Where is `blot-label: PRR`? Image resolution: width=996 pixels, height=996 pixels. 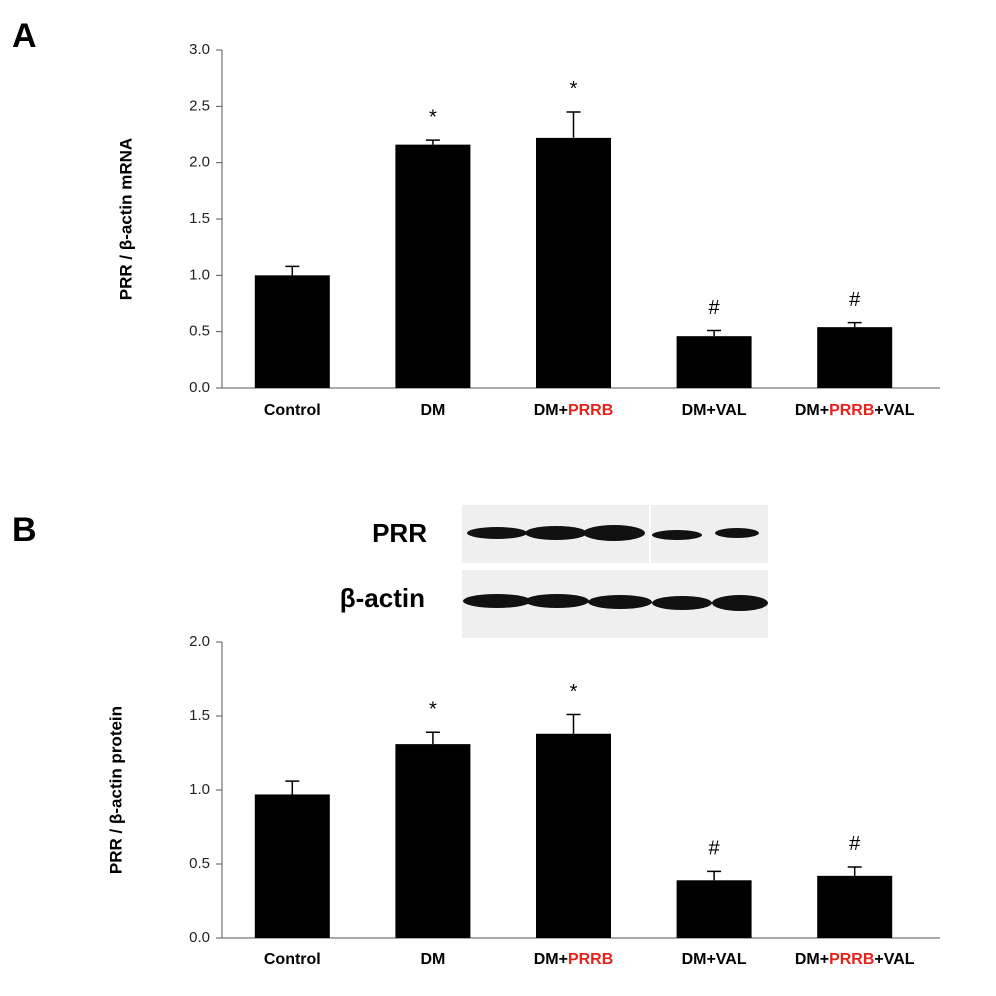 blot-label: PRR is located at coordinates (399, 533).